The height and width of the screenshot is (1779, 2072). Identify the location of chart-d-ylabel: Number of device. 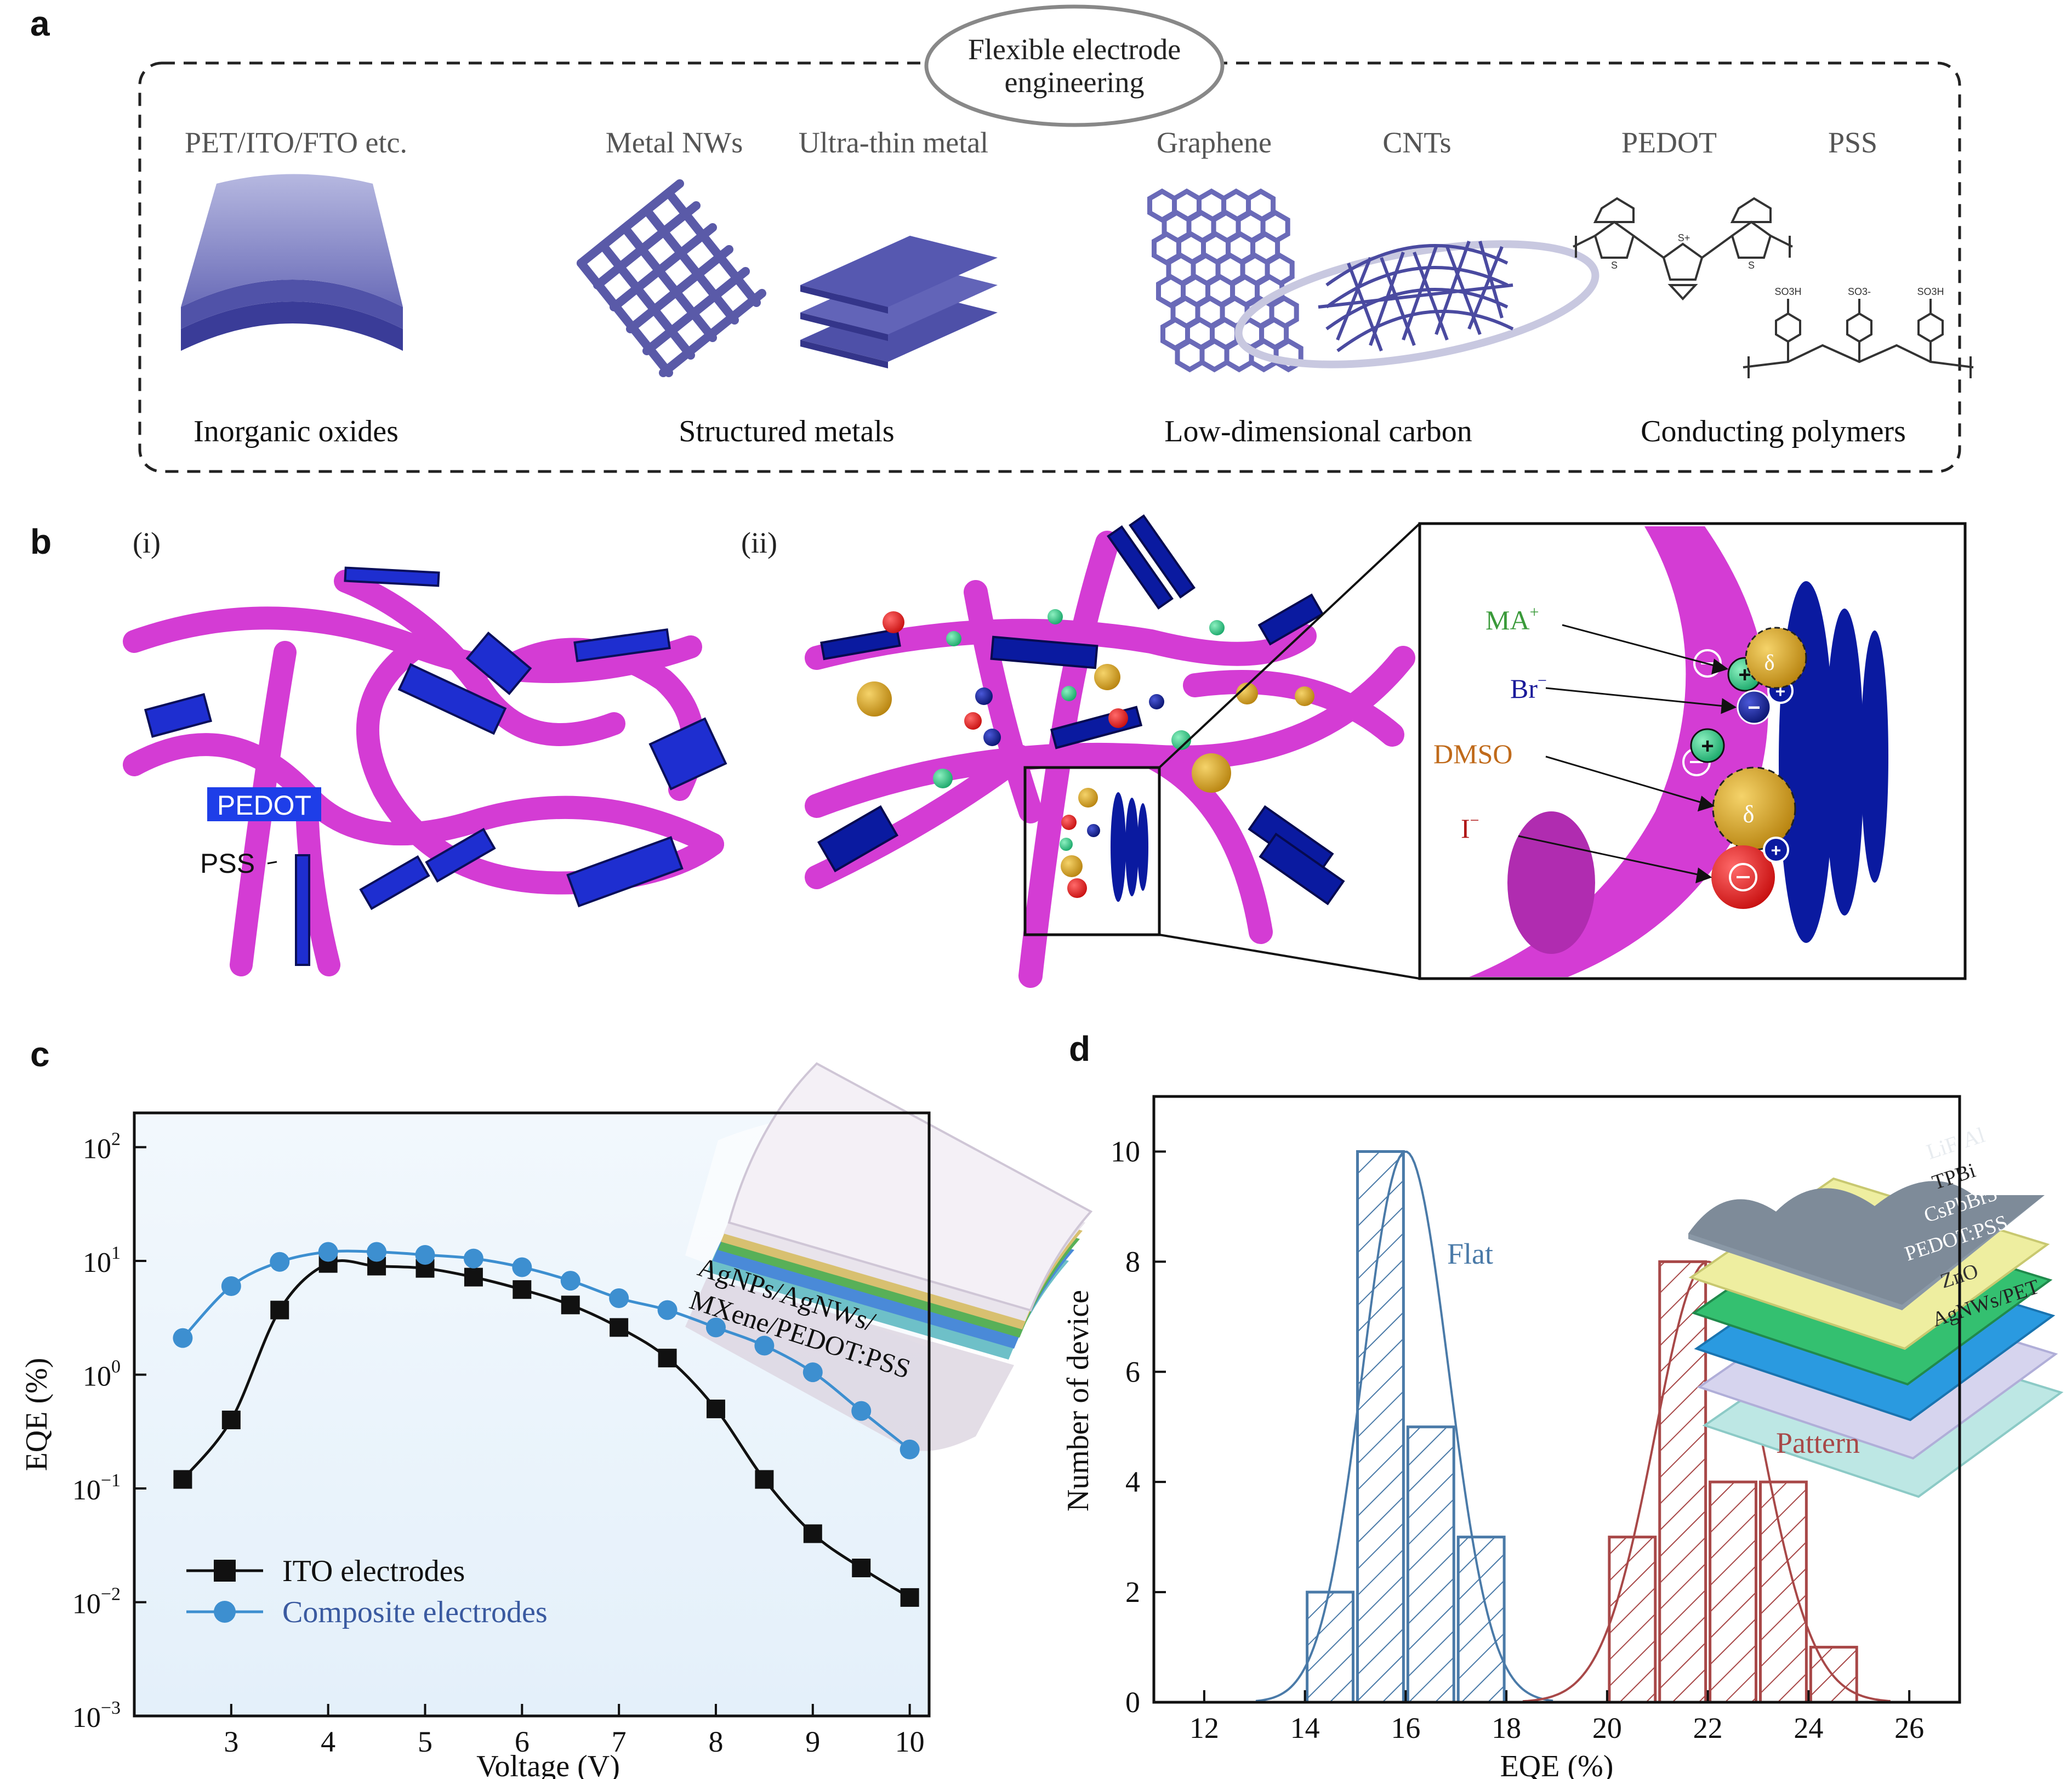
(1078, 1401).